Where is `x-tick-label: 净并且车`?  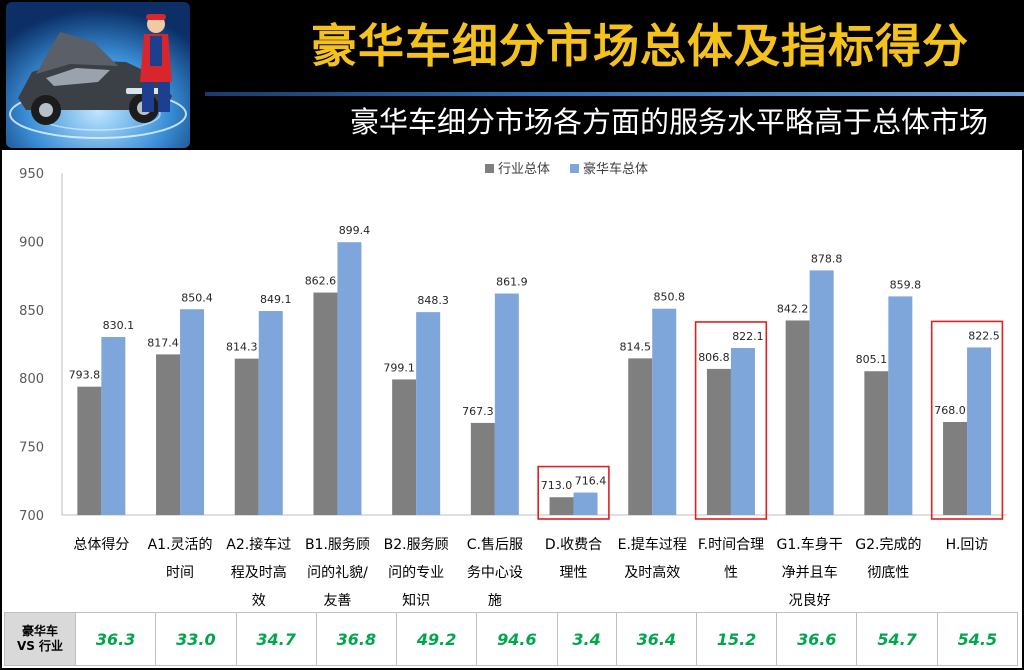
x-tick-label: 净并且车 is located at coordinates (810, 572).